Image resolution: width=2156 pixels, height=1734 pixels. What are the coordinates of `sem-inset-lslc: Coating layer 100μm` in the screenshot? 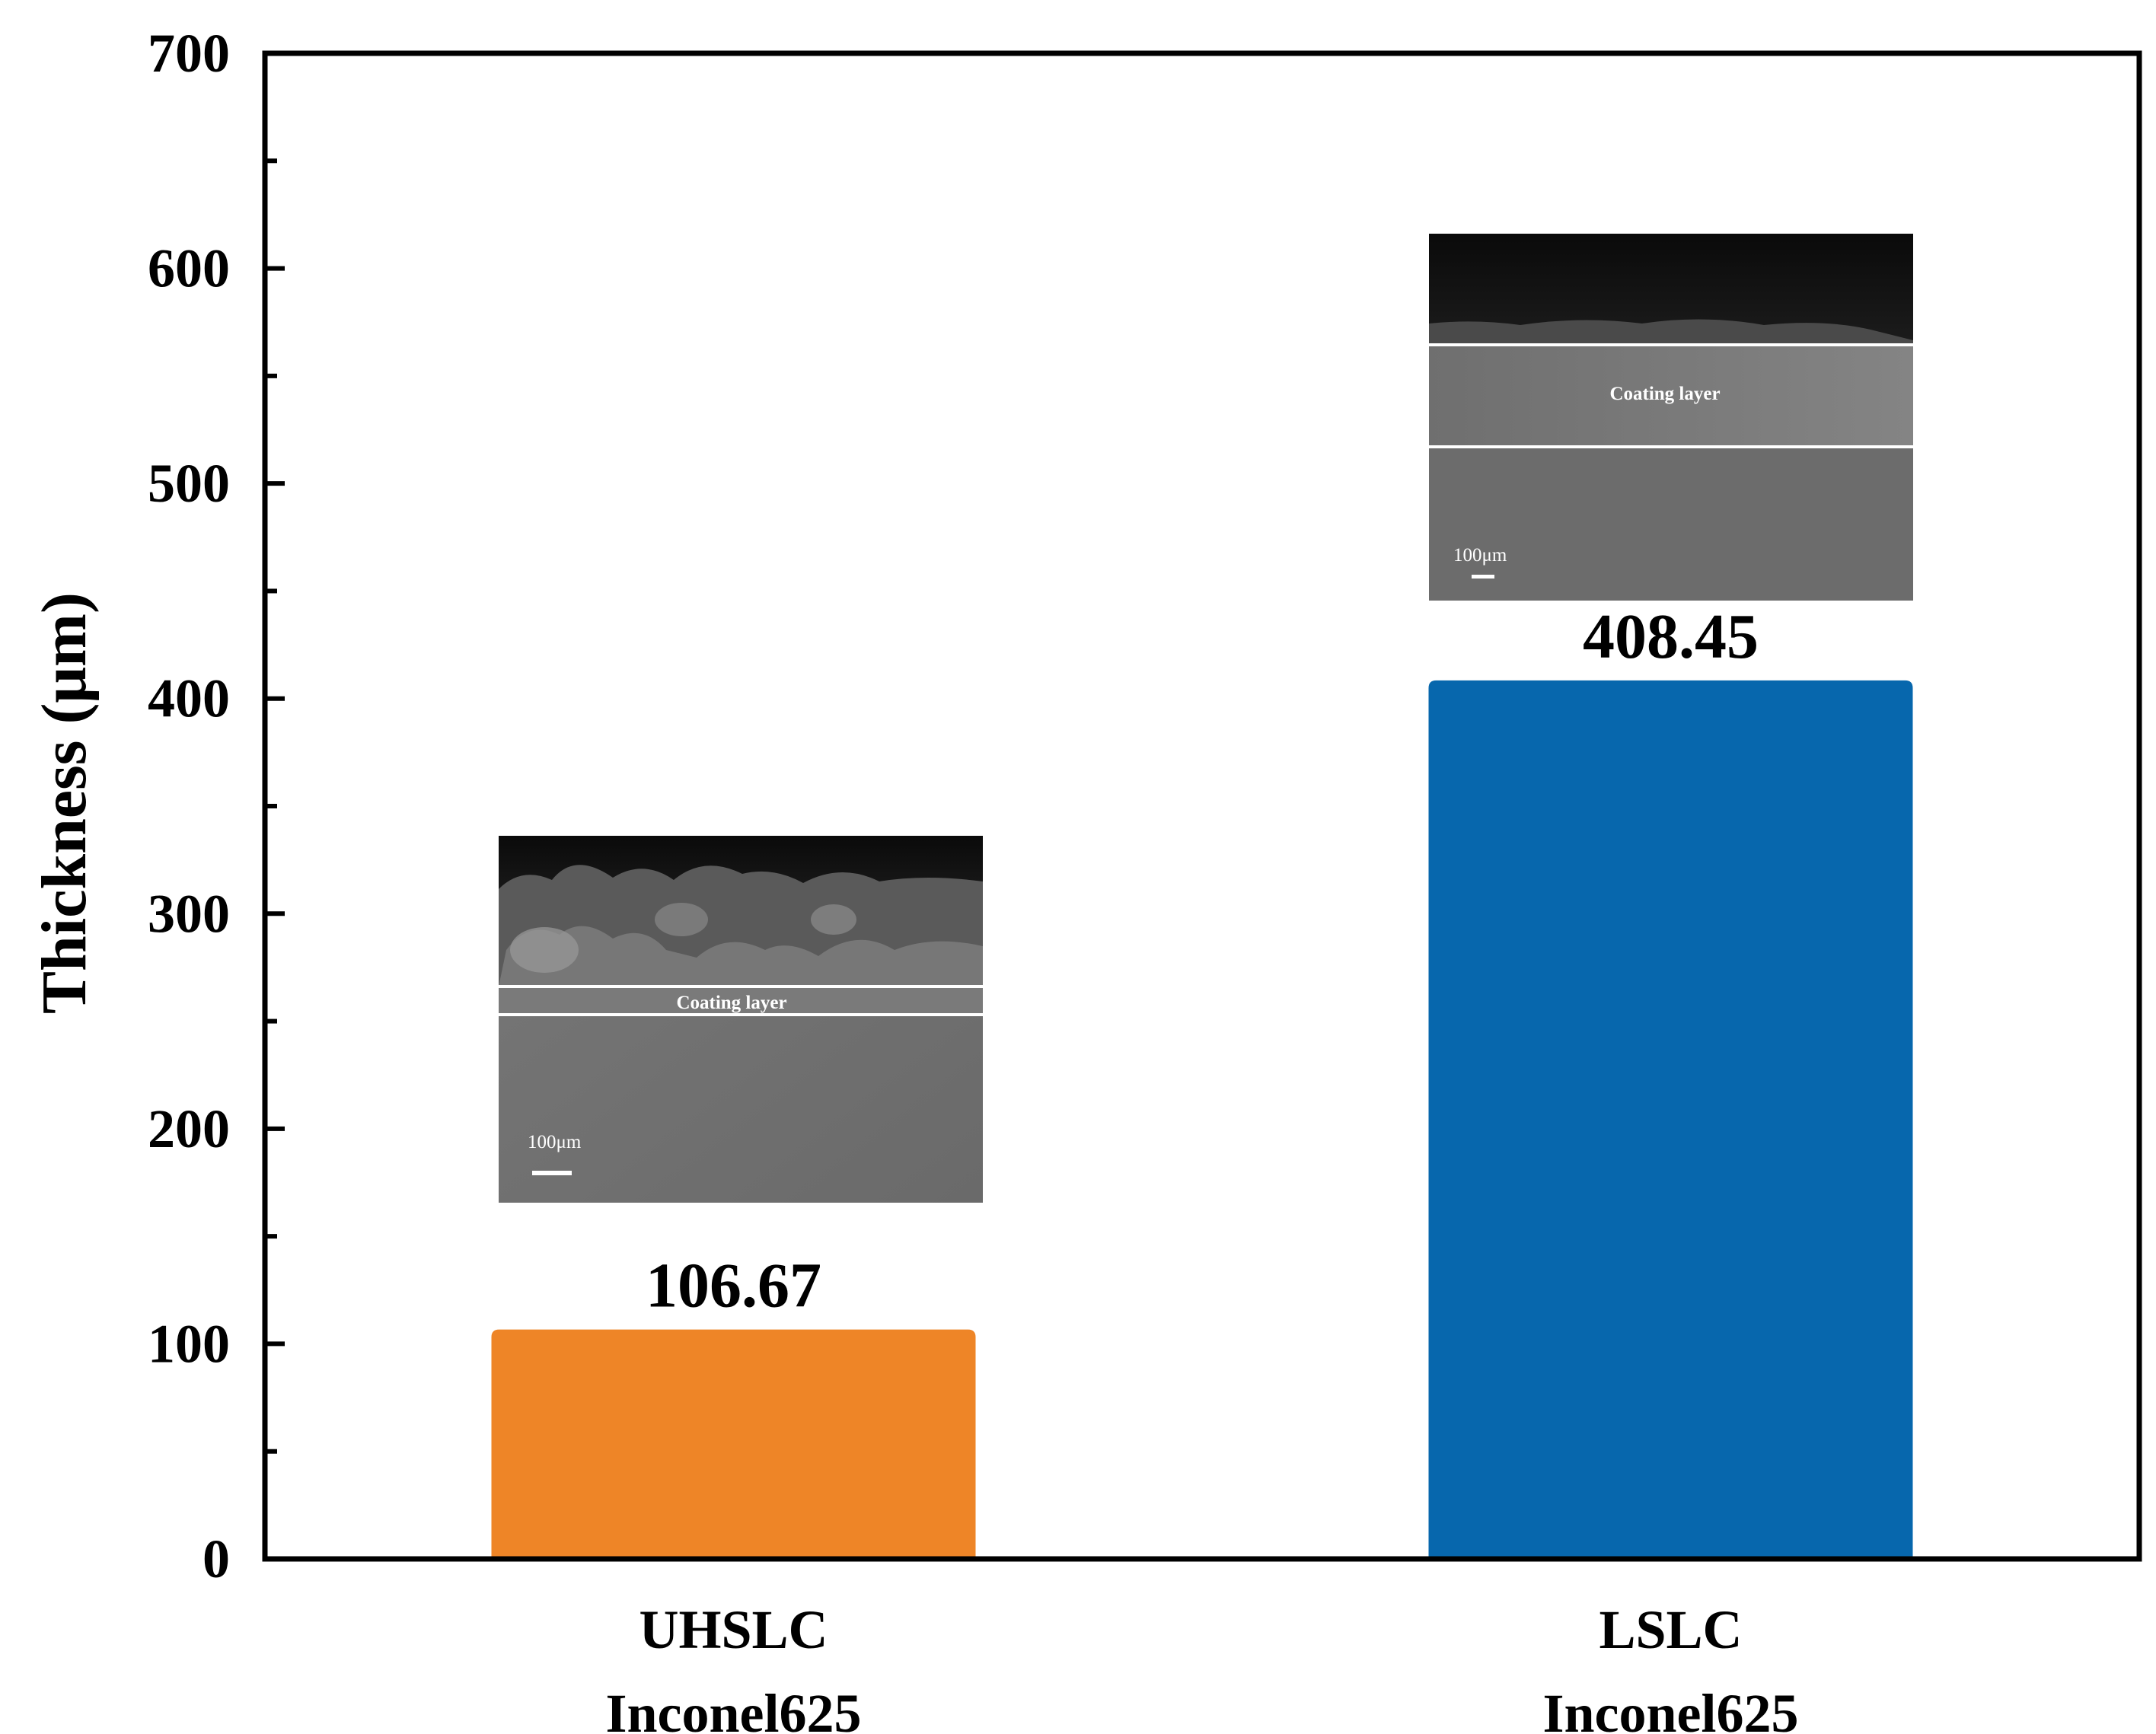 It's located at (1671, 417).